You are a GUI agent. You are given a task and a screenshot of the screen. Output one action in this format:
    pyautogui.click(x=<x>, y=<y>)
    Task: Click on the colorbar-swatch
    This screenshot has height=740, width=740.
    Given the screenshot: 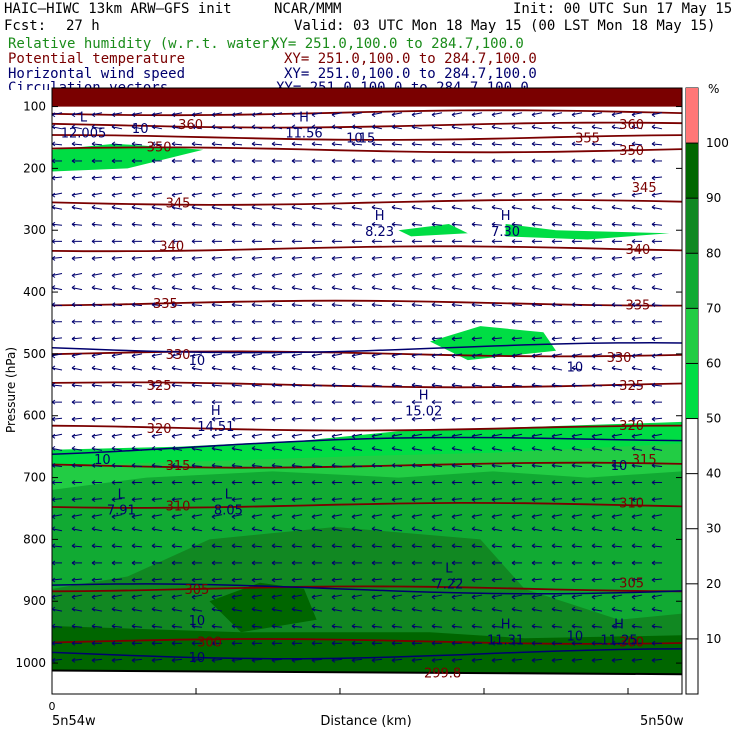 What is the action you would take?
    pyautogui.click(x=692, y=336)
    